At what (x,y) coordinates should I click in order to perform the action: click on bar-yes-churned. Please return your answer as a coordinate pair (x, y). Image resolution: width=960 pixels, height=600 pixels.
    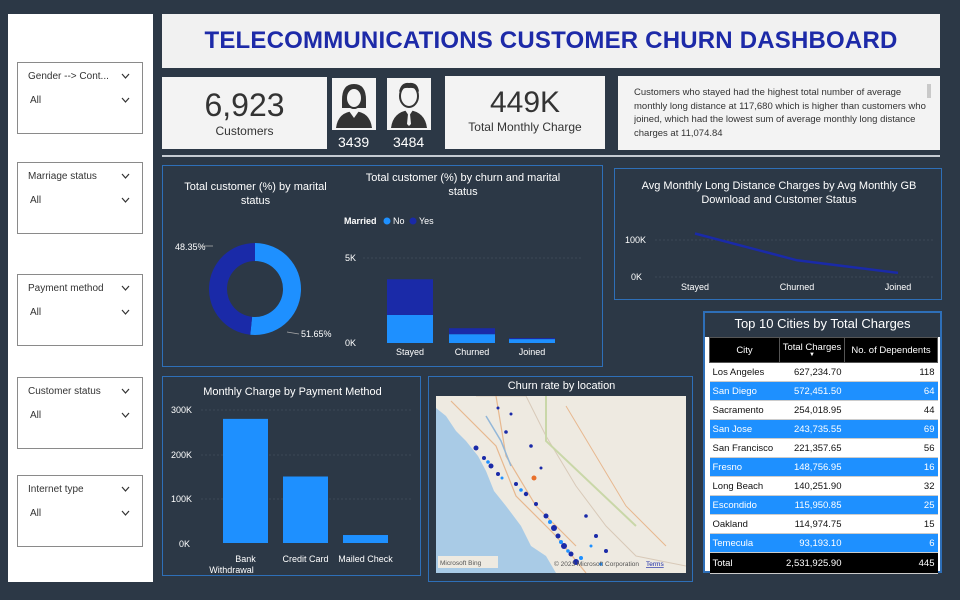
    Looking at the image, I should click on (472, 331).